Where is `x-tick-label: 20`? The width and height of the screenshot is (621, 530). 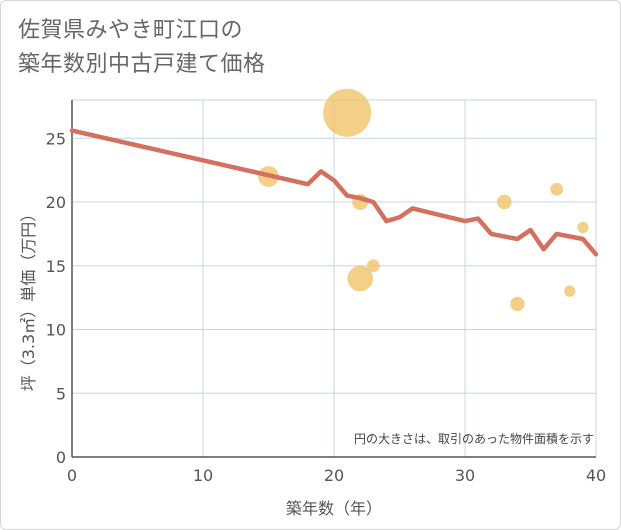
x-tick-label: 20 is located at coordinates (334, 475).